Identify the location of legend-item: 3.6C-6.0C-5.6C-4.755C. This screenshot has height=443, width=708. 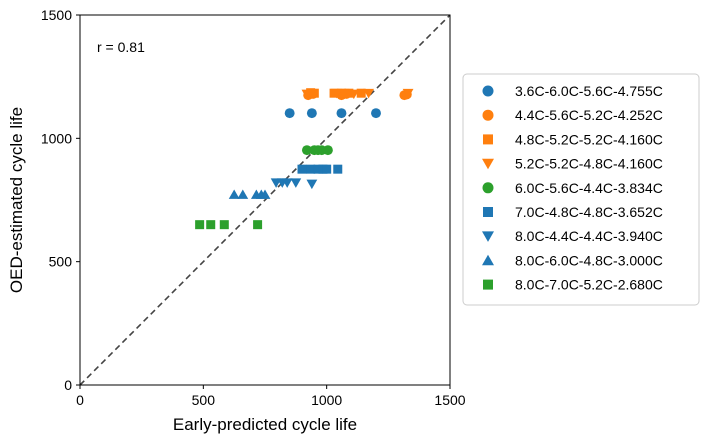
(572, 91).